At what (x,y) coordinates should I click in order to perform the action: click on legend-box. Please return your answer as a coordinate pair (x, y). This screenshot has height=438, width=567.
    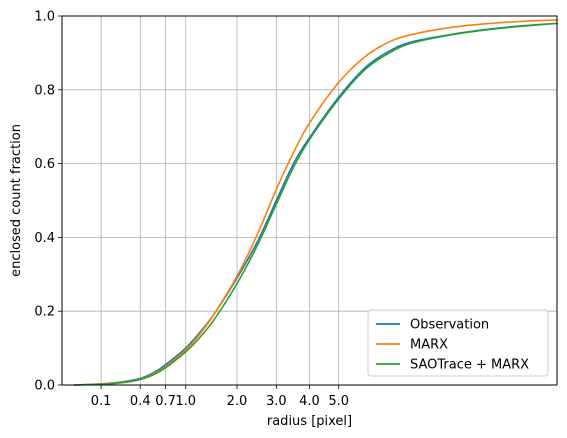
    Looking at the image, I should click on (458, 343).